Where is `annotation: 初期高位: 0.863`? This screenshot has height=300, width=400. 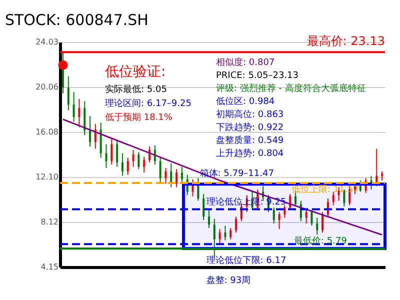
annotation: 初期高位: 0.863 is located at coordinates (250, 114).